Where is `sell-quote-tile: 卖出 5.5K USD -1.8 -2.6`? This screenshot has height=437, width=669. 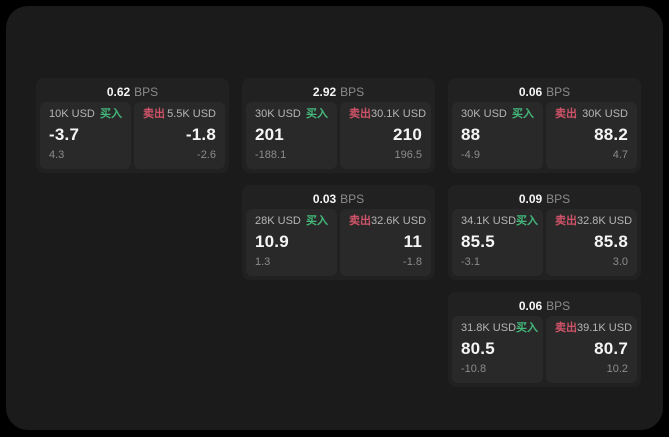 sell-quote-tile: 卖出 5.5K USD -1.8 -2.6 is located at coordinates (179, 135).